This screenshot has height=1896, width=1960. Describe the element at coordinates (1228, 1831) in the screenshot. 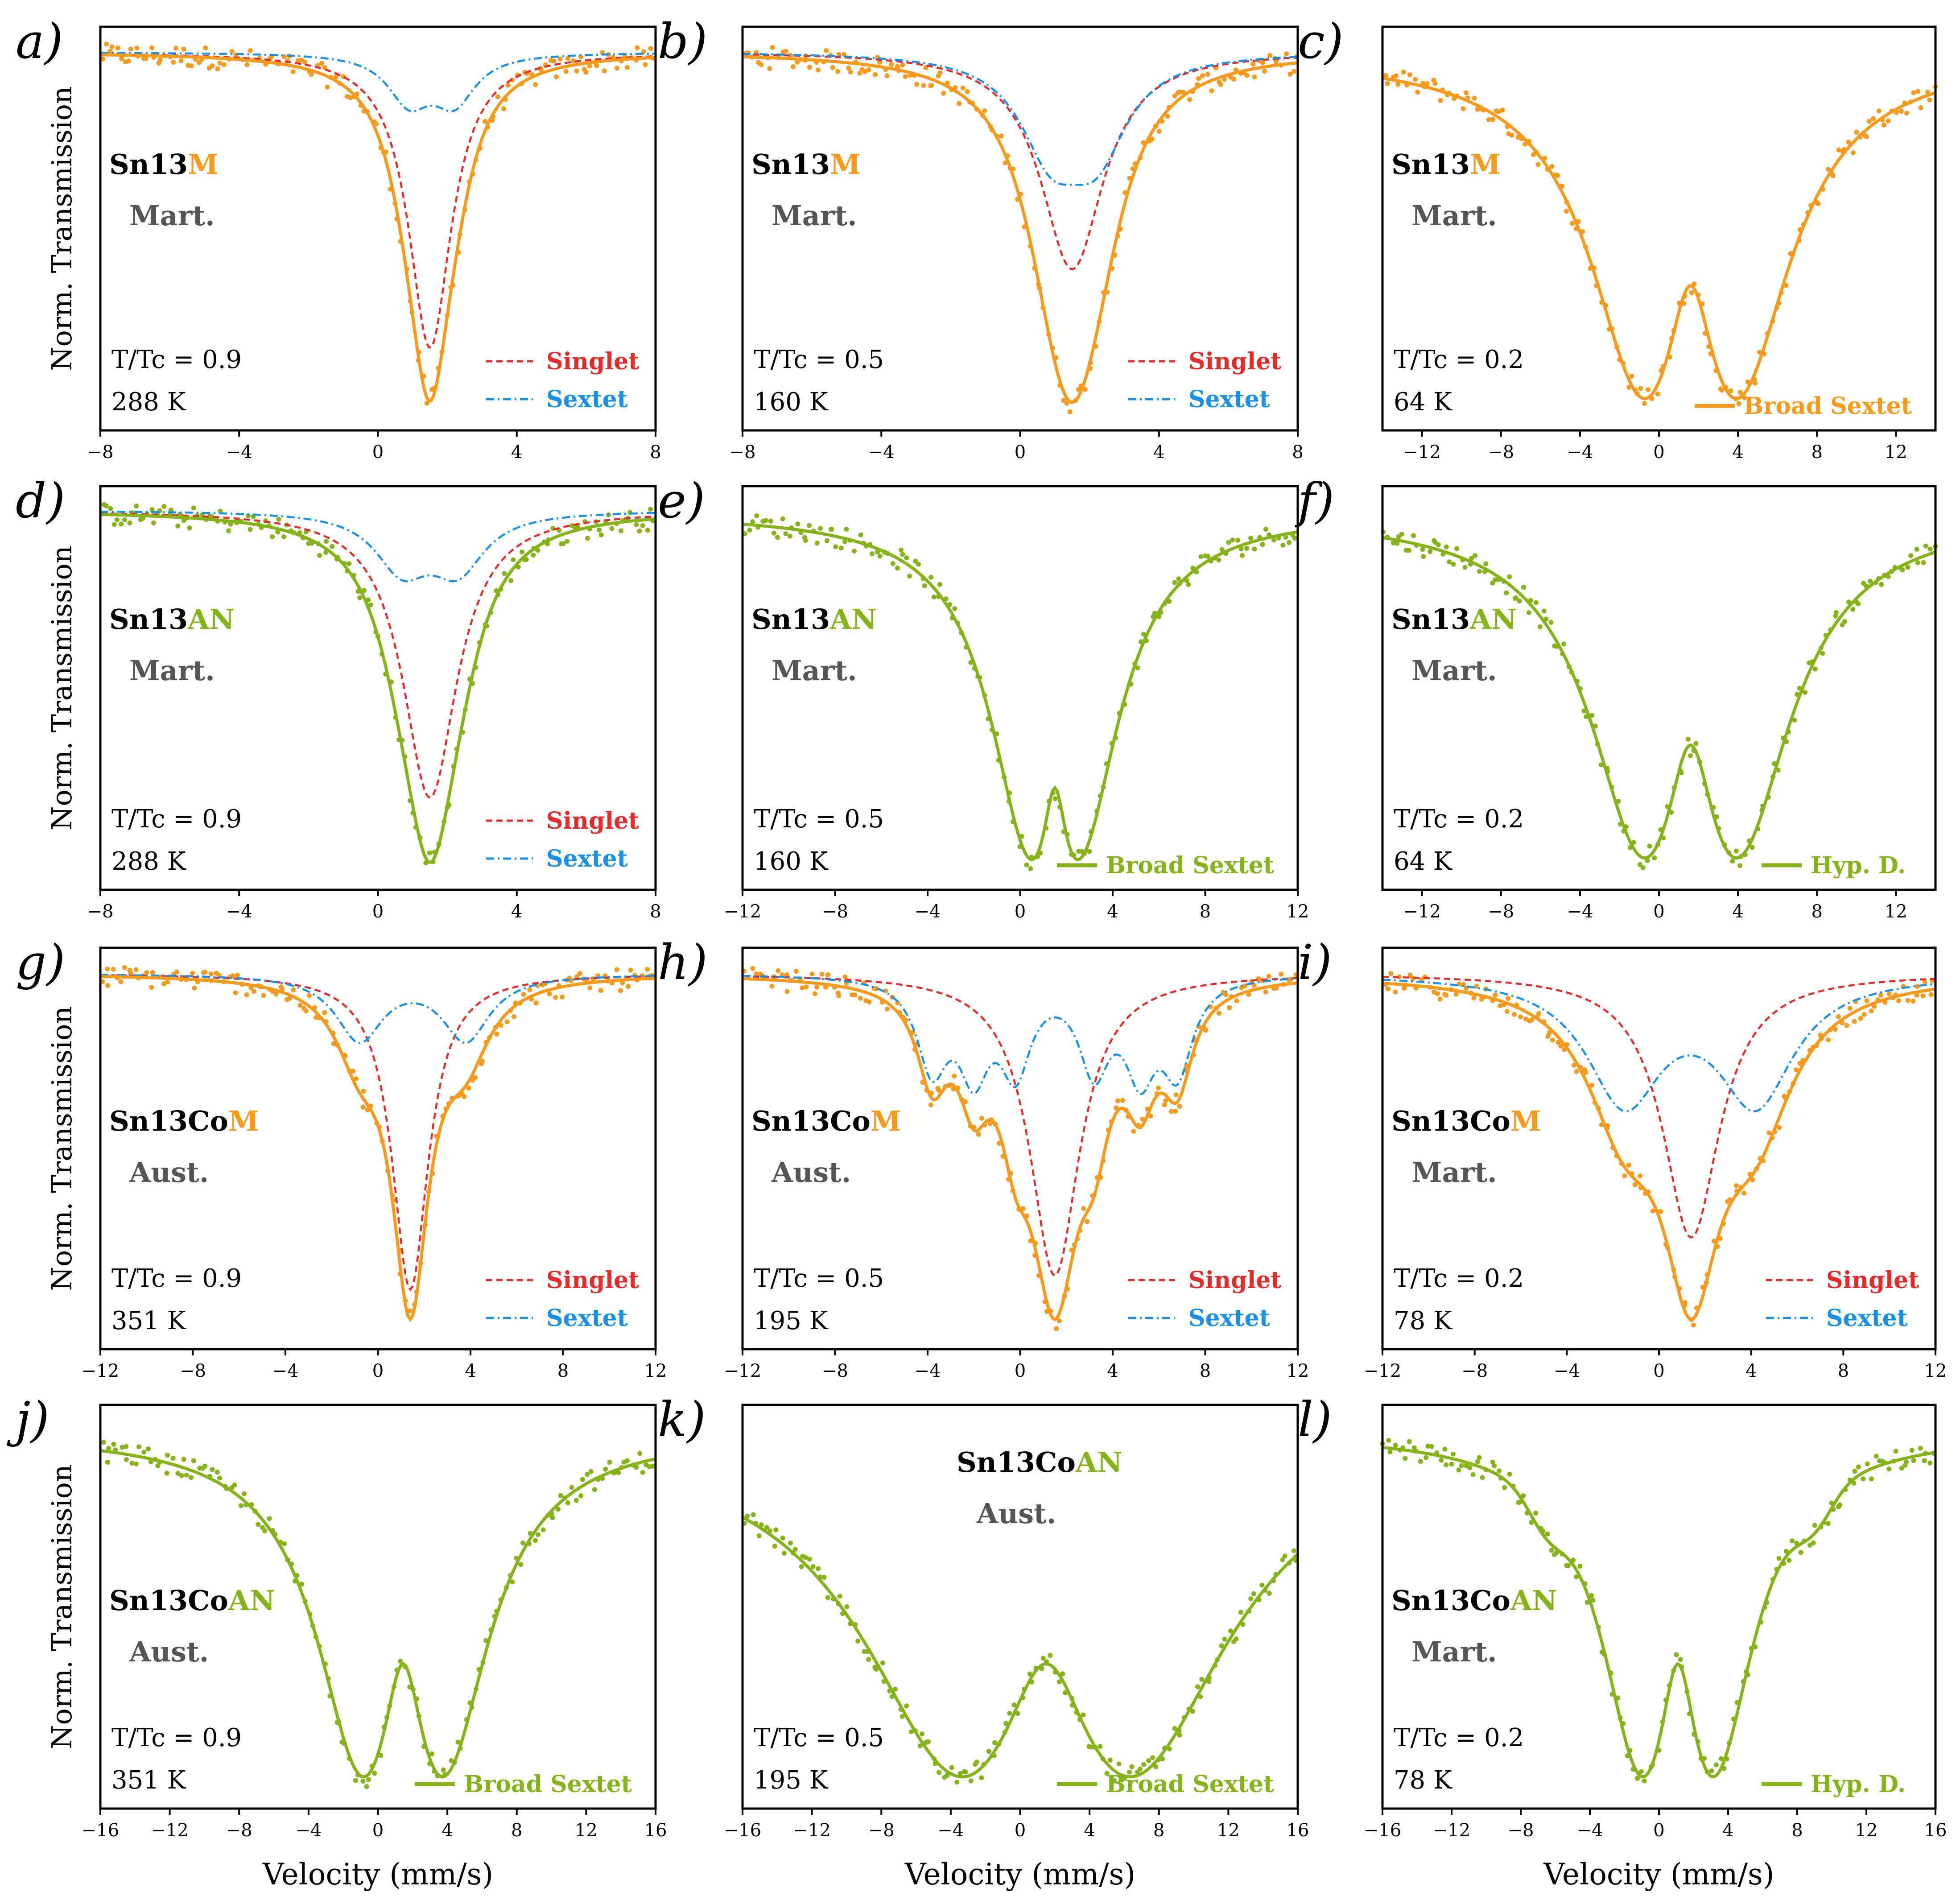

I see `x-tick-label: 12` at that location.